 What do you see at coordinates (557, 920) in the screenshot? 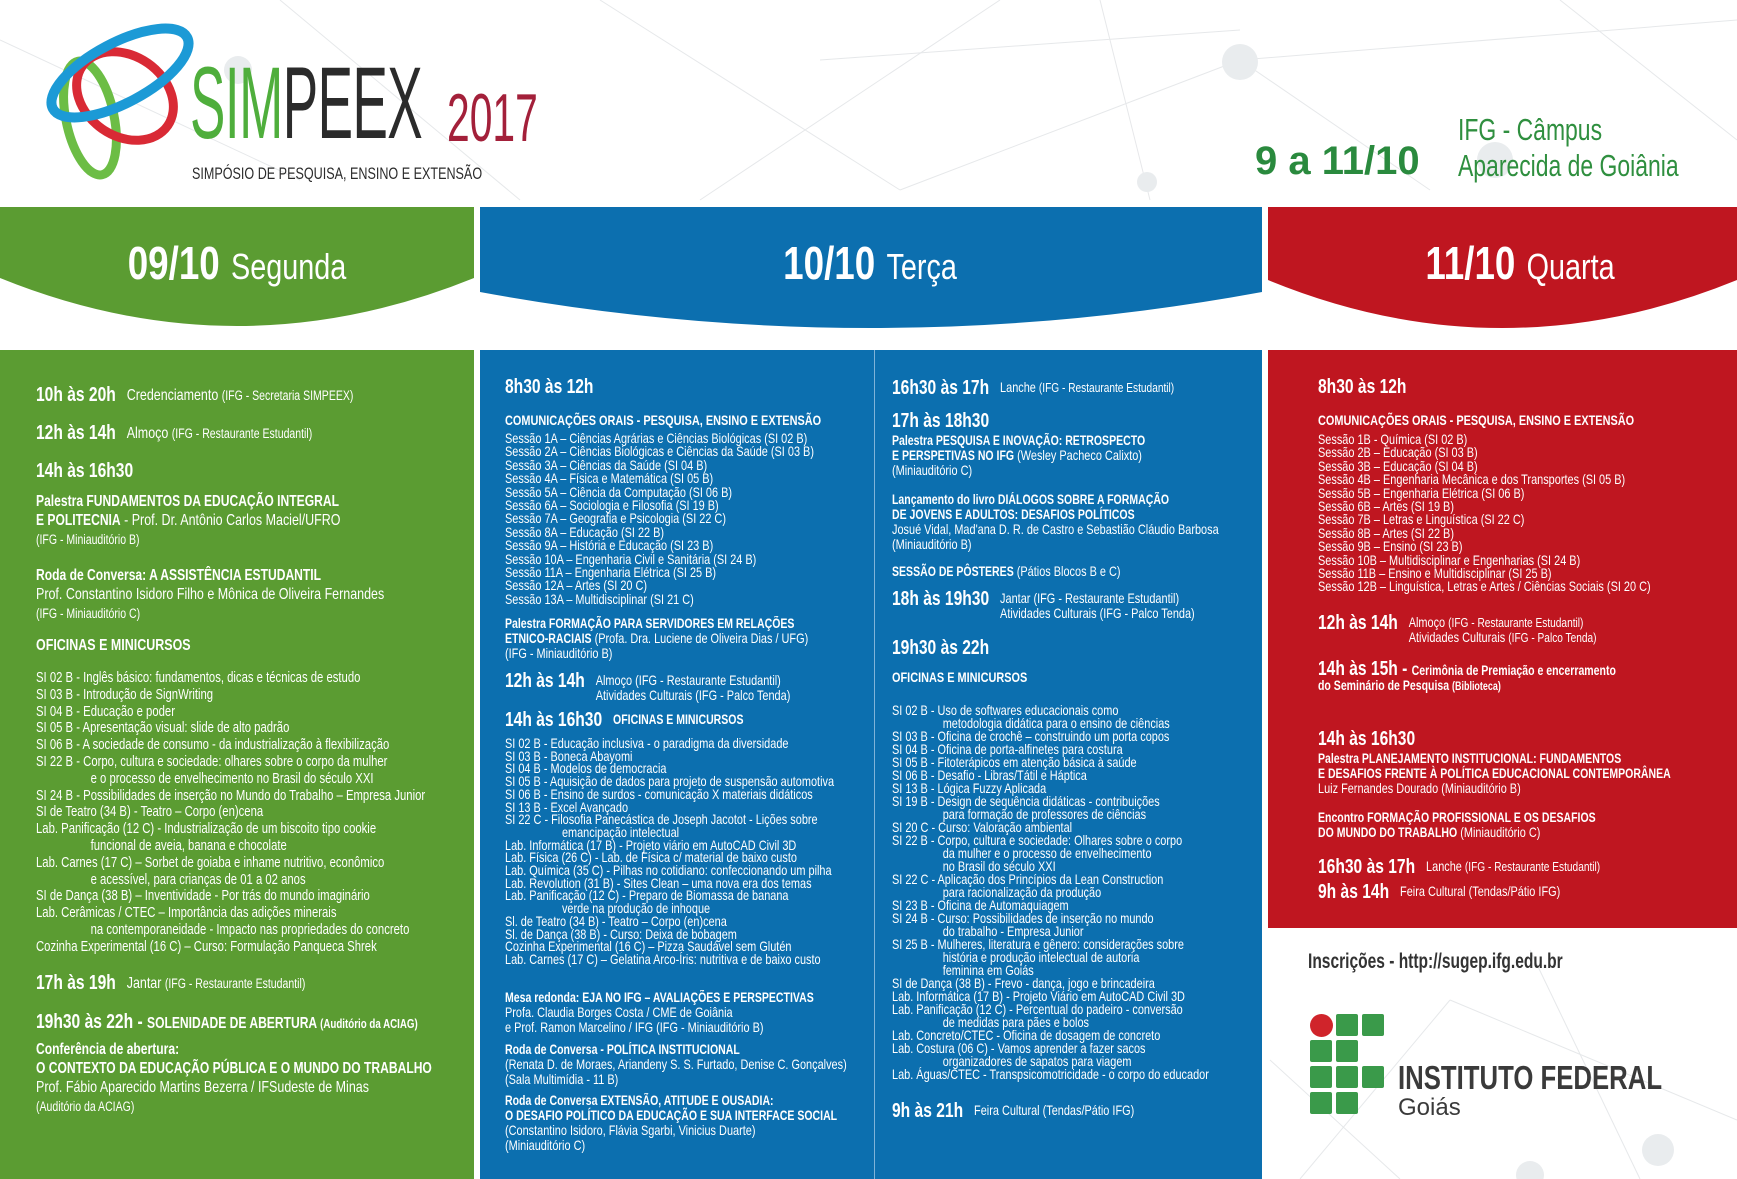
I see `list-item-code: Sl. de Teatro (34 B) -` at bounding box center [557, 920].